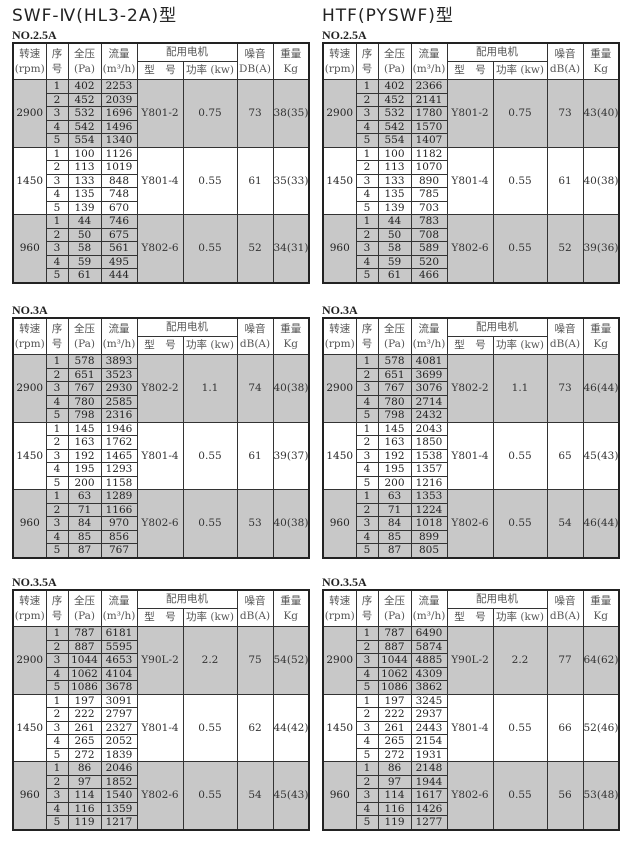  I want to click on power-cell: 0.75, so click(210, 113).